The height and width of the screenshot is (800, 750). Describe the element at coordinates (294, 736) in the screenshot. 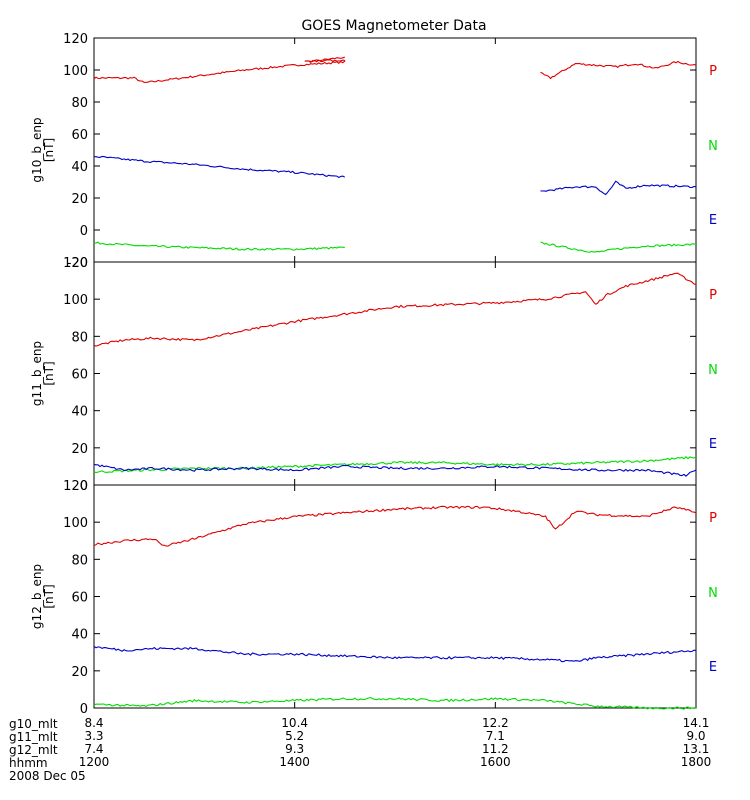

I see `mlt-value: 5.2` at that location.